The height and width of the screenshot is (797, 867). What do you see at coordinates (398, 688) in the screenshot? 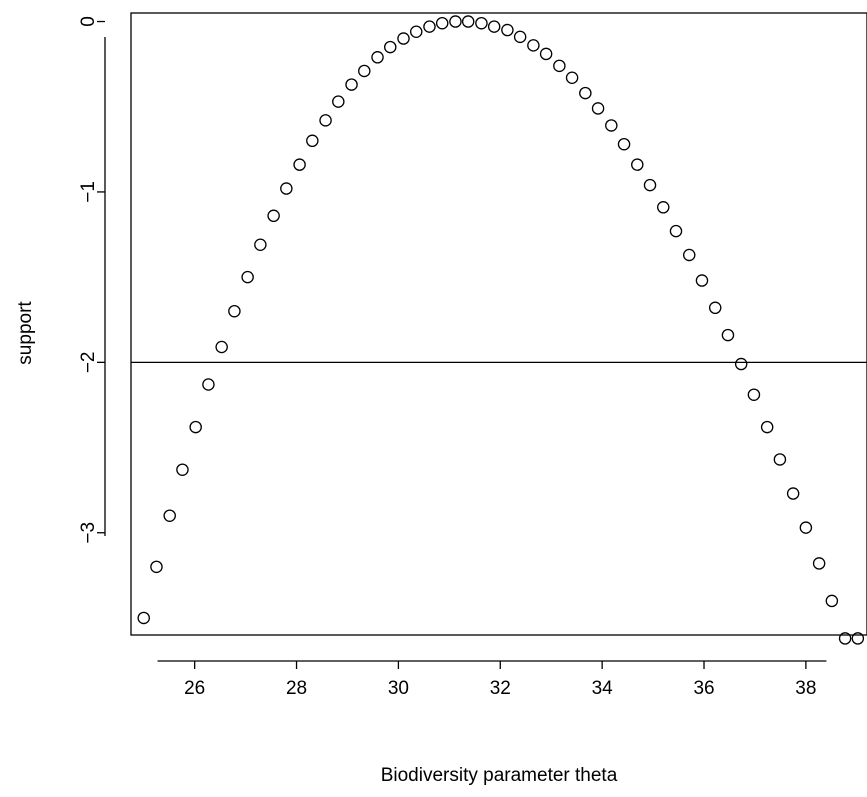
I see `x-tick-label: 30` at bounding box center [398, 688].